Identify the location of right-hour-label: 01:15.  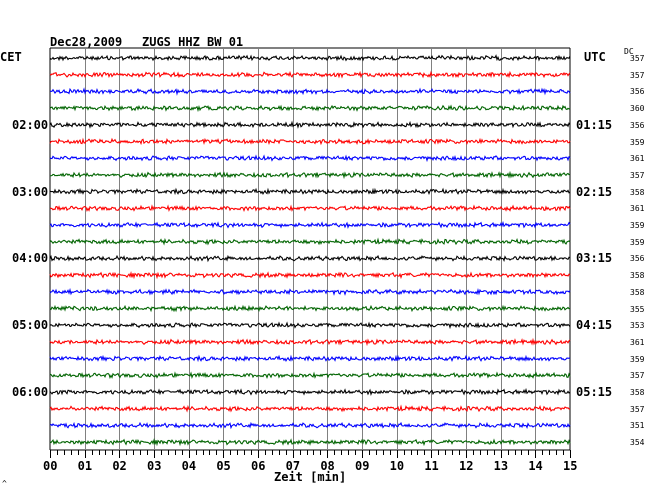
(594, 124).